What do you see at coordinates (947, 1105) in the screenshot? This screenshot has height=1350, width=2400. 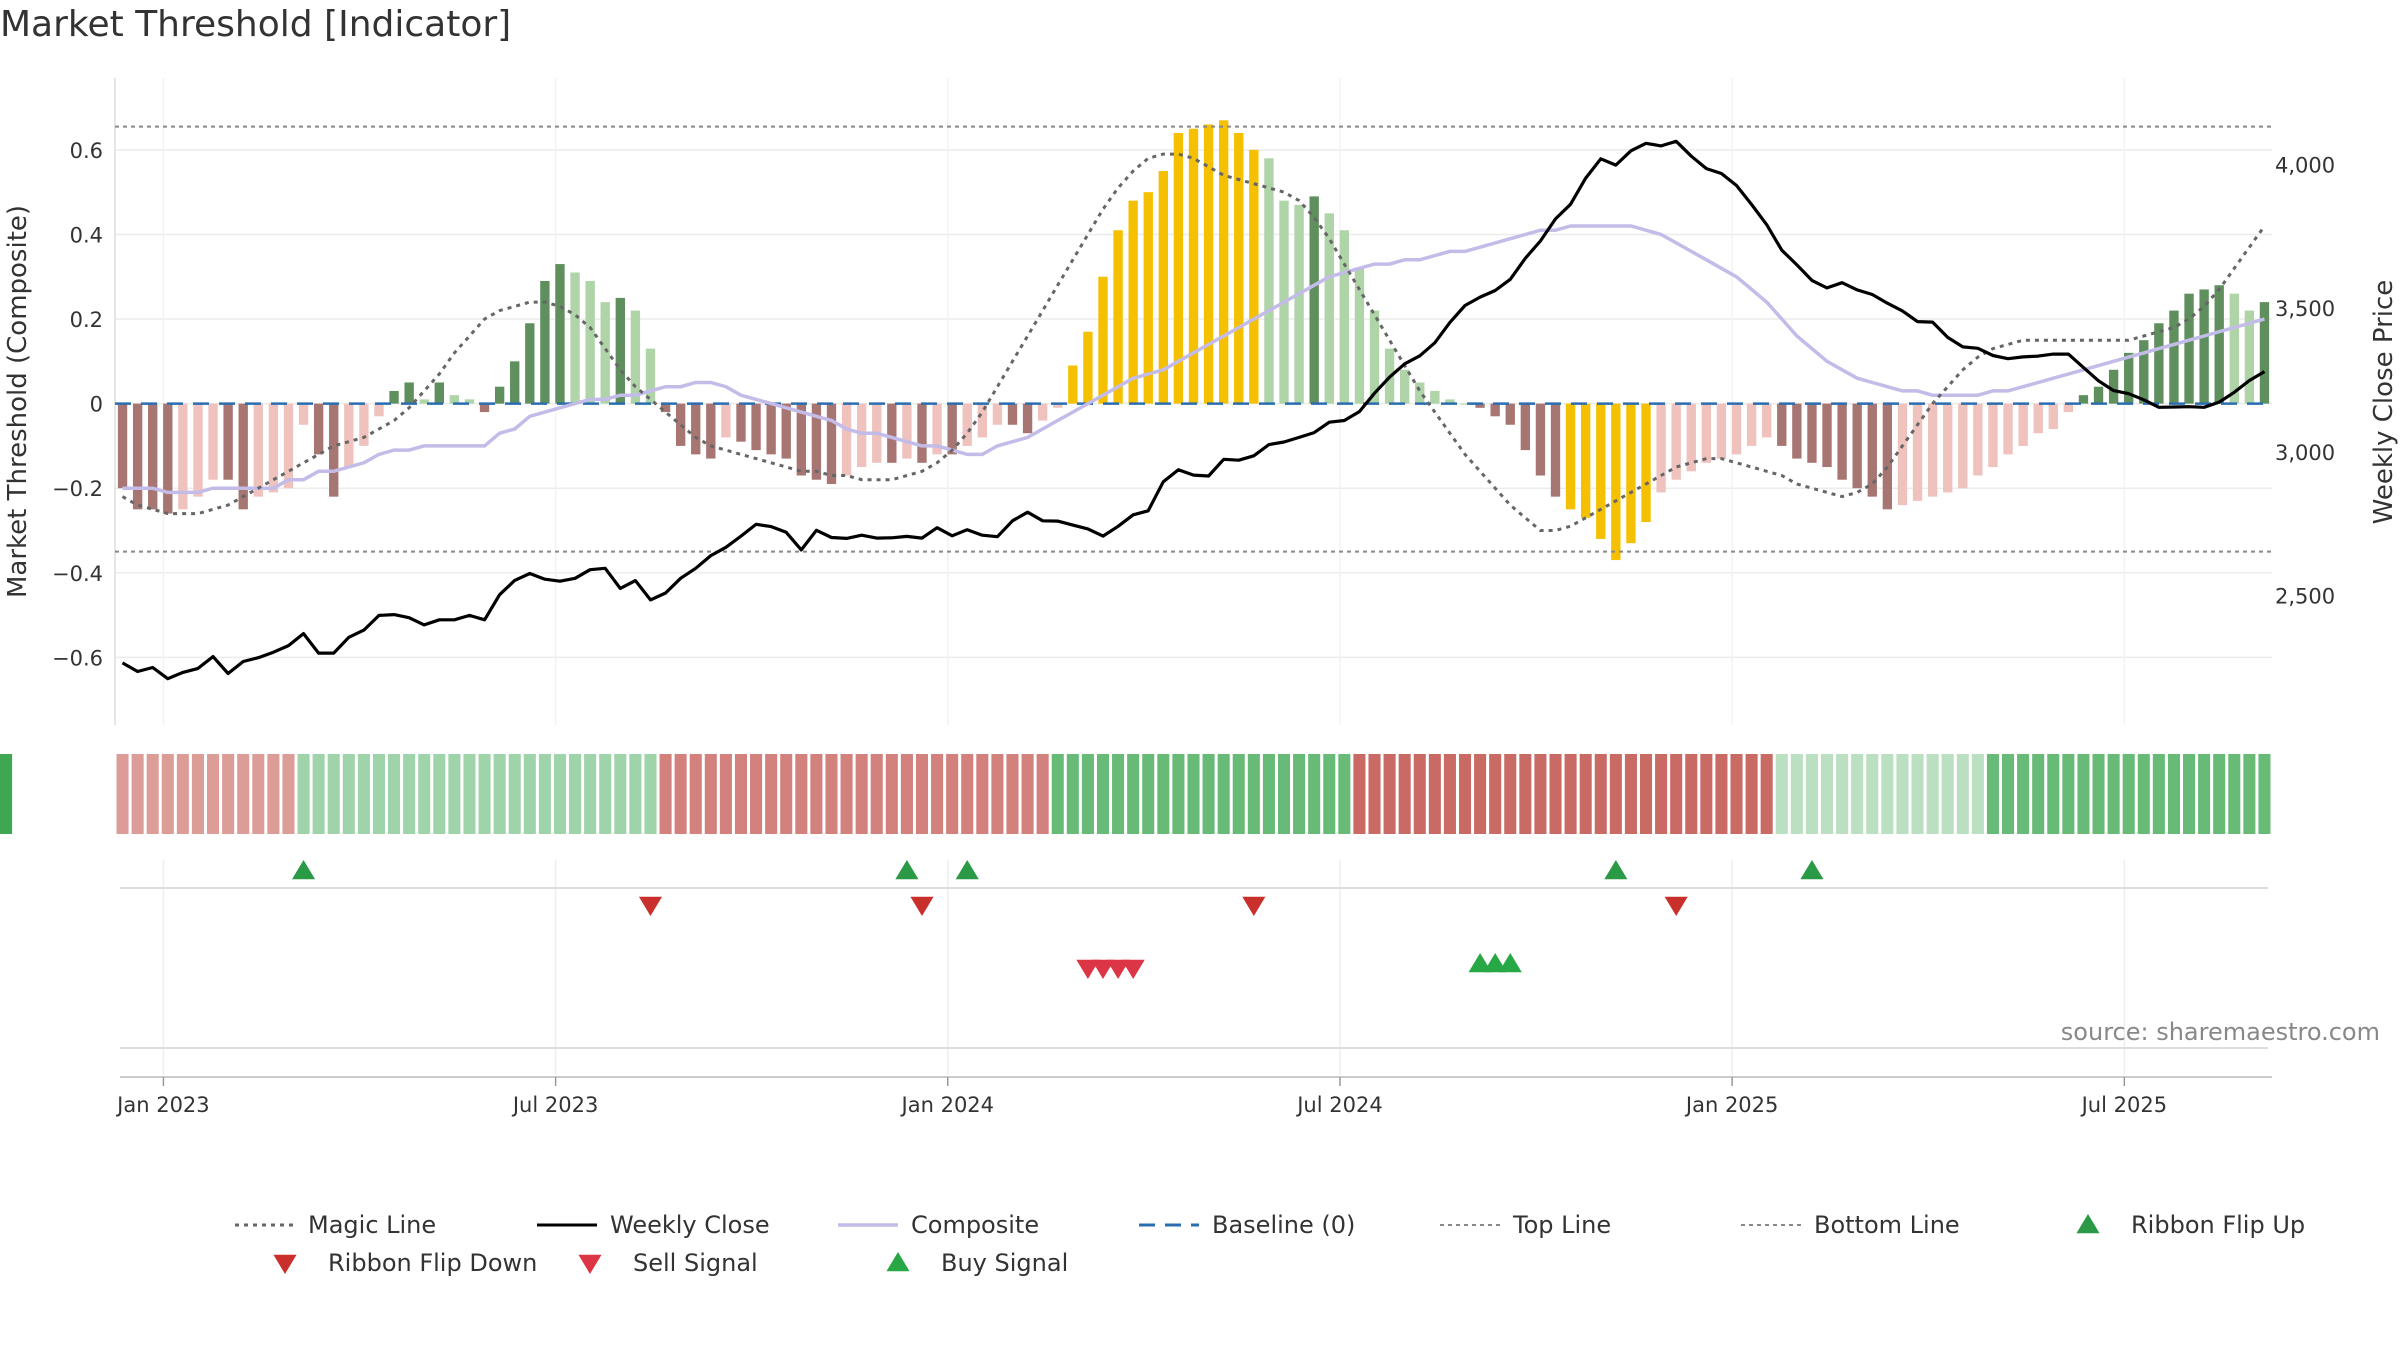 I see `x-tick-label: Jan 2024` at bounding box center [947, 1105].